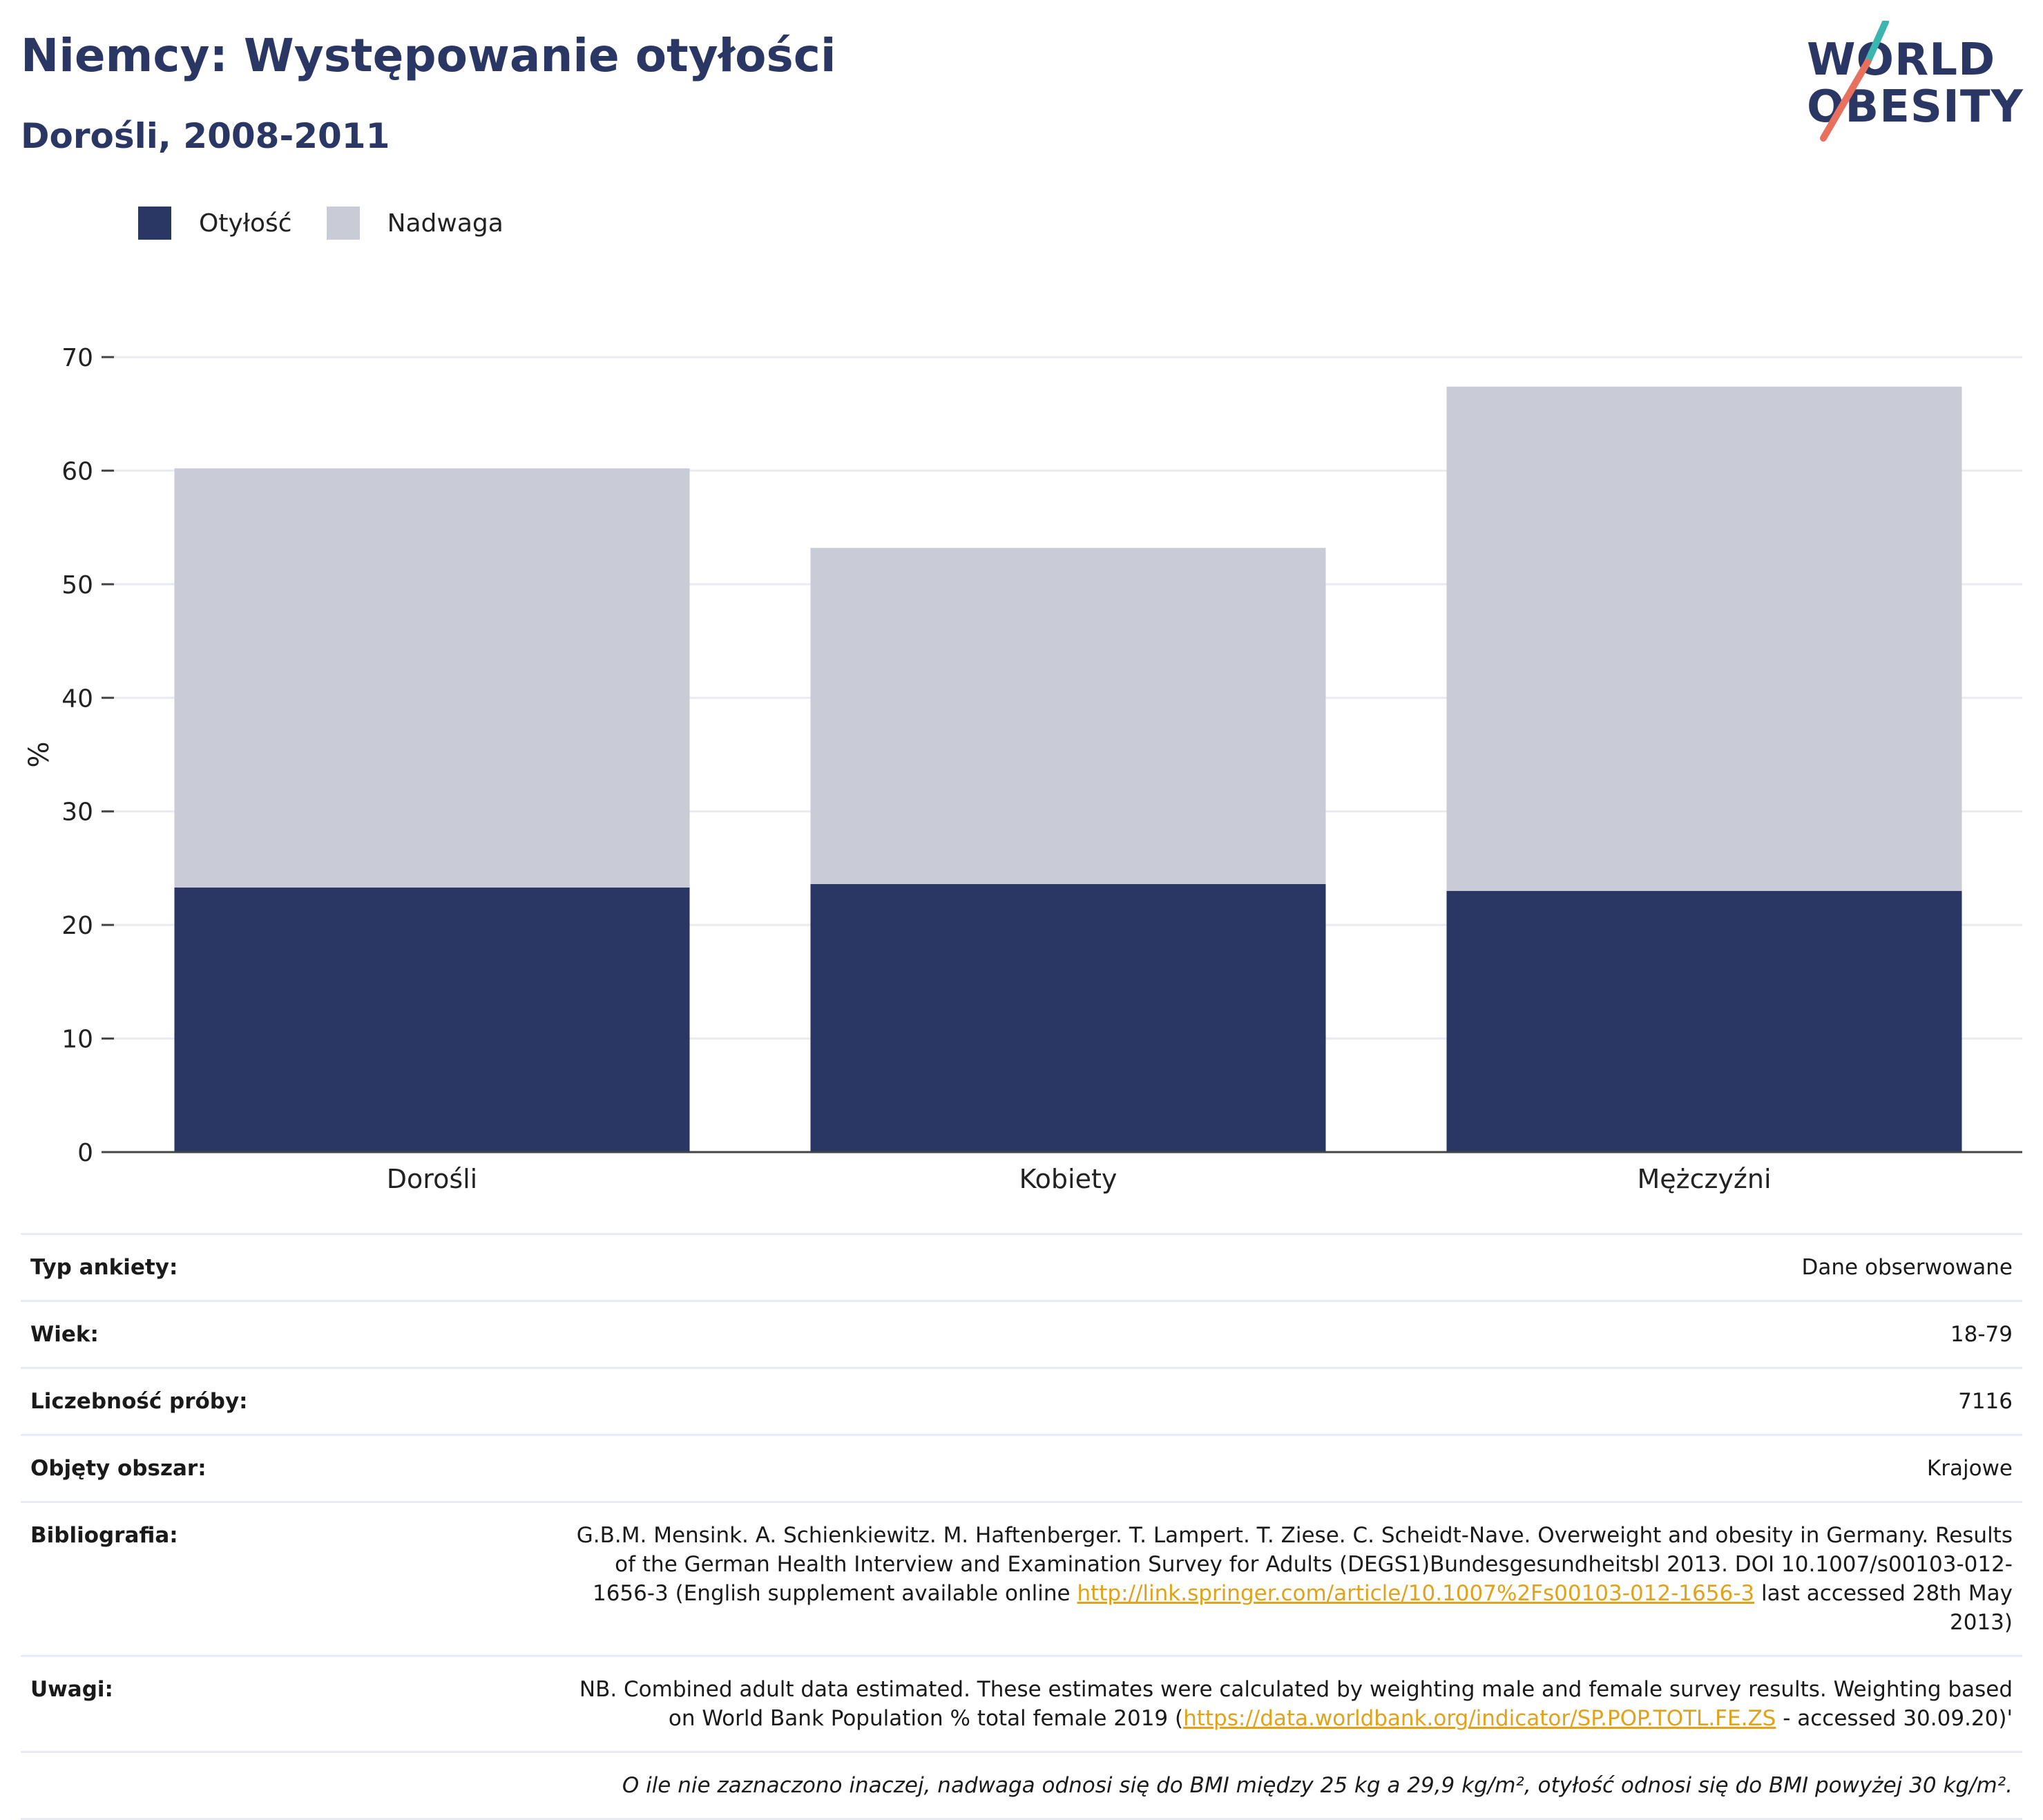 Image resolution: width=2043 pixels, height=1820 pixels. What do you see at coordinates (1021, 1333) in the screenshot?
I see `info-row-age: Wiek: 18-79` at bounding box center [1021, 1333].